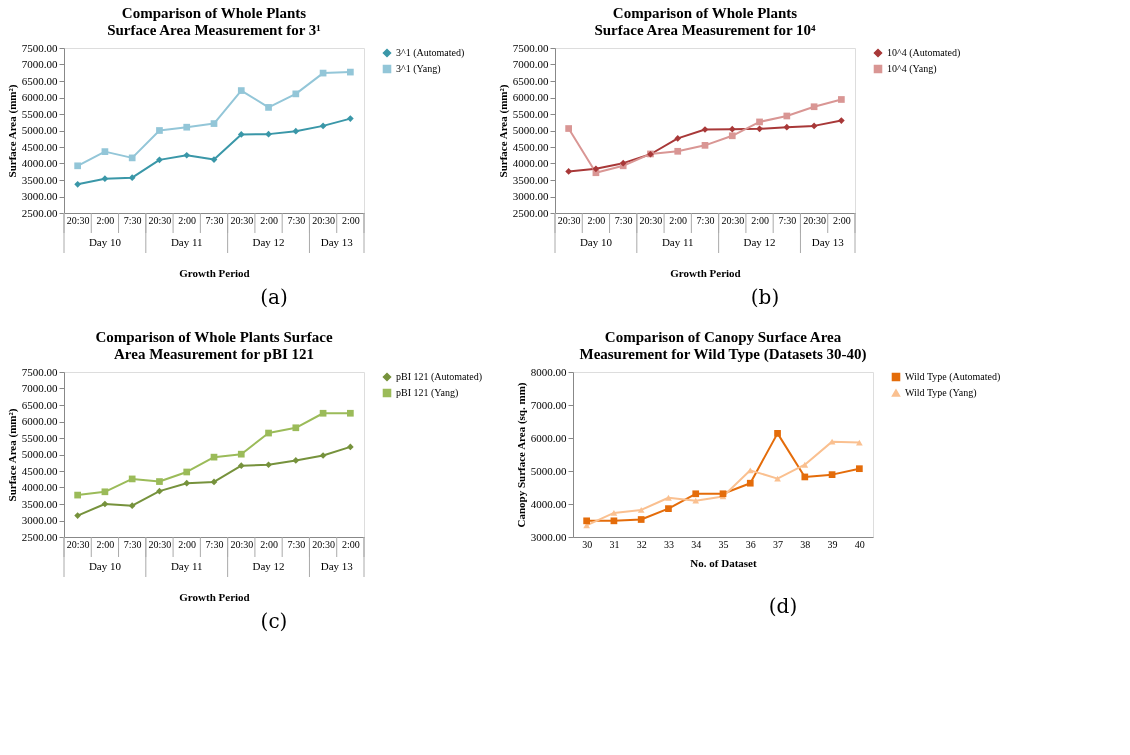  What do you see at coordinates (783, 606) in the screenshot?
I see `text: (d)` at bounding box center [783, 606].